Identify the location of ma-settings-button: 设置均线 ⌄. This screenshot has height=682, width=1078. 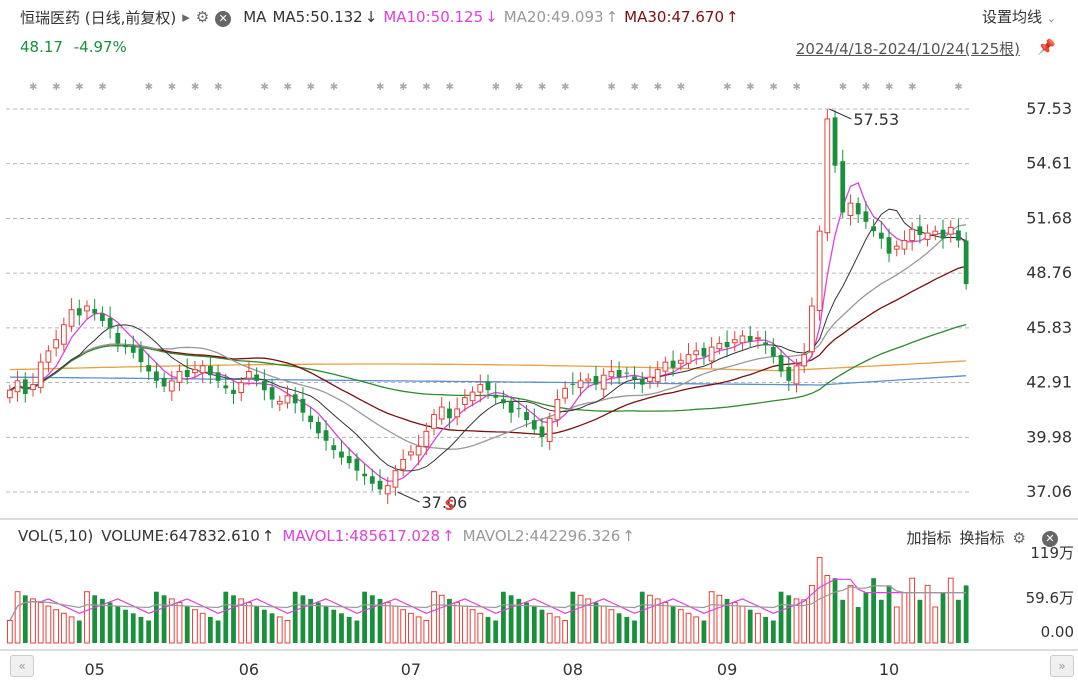
(1019, 16).